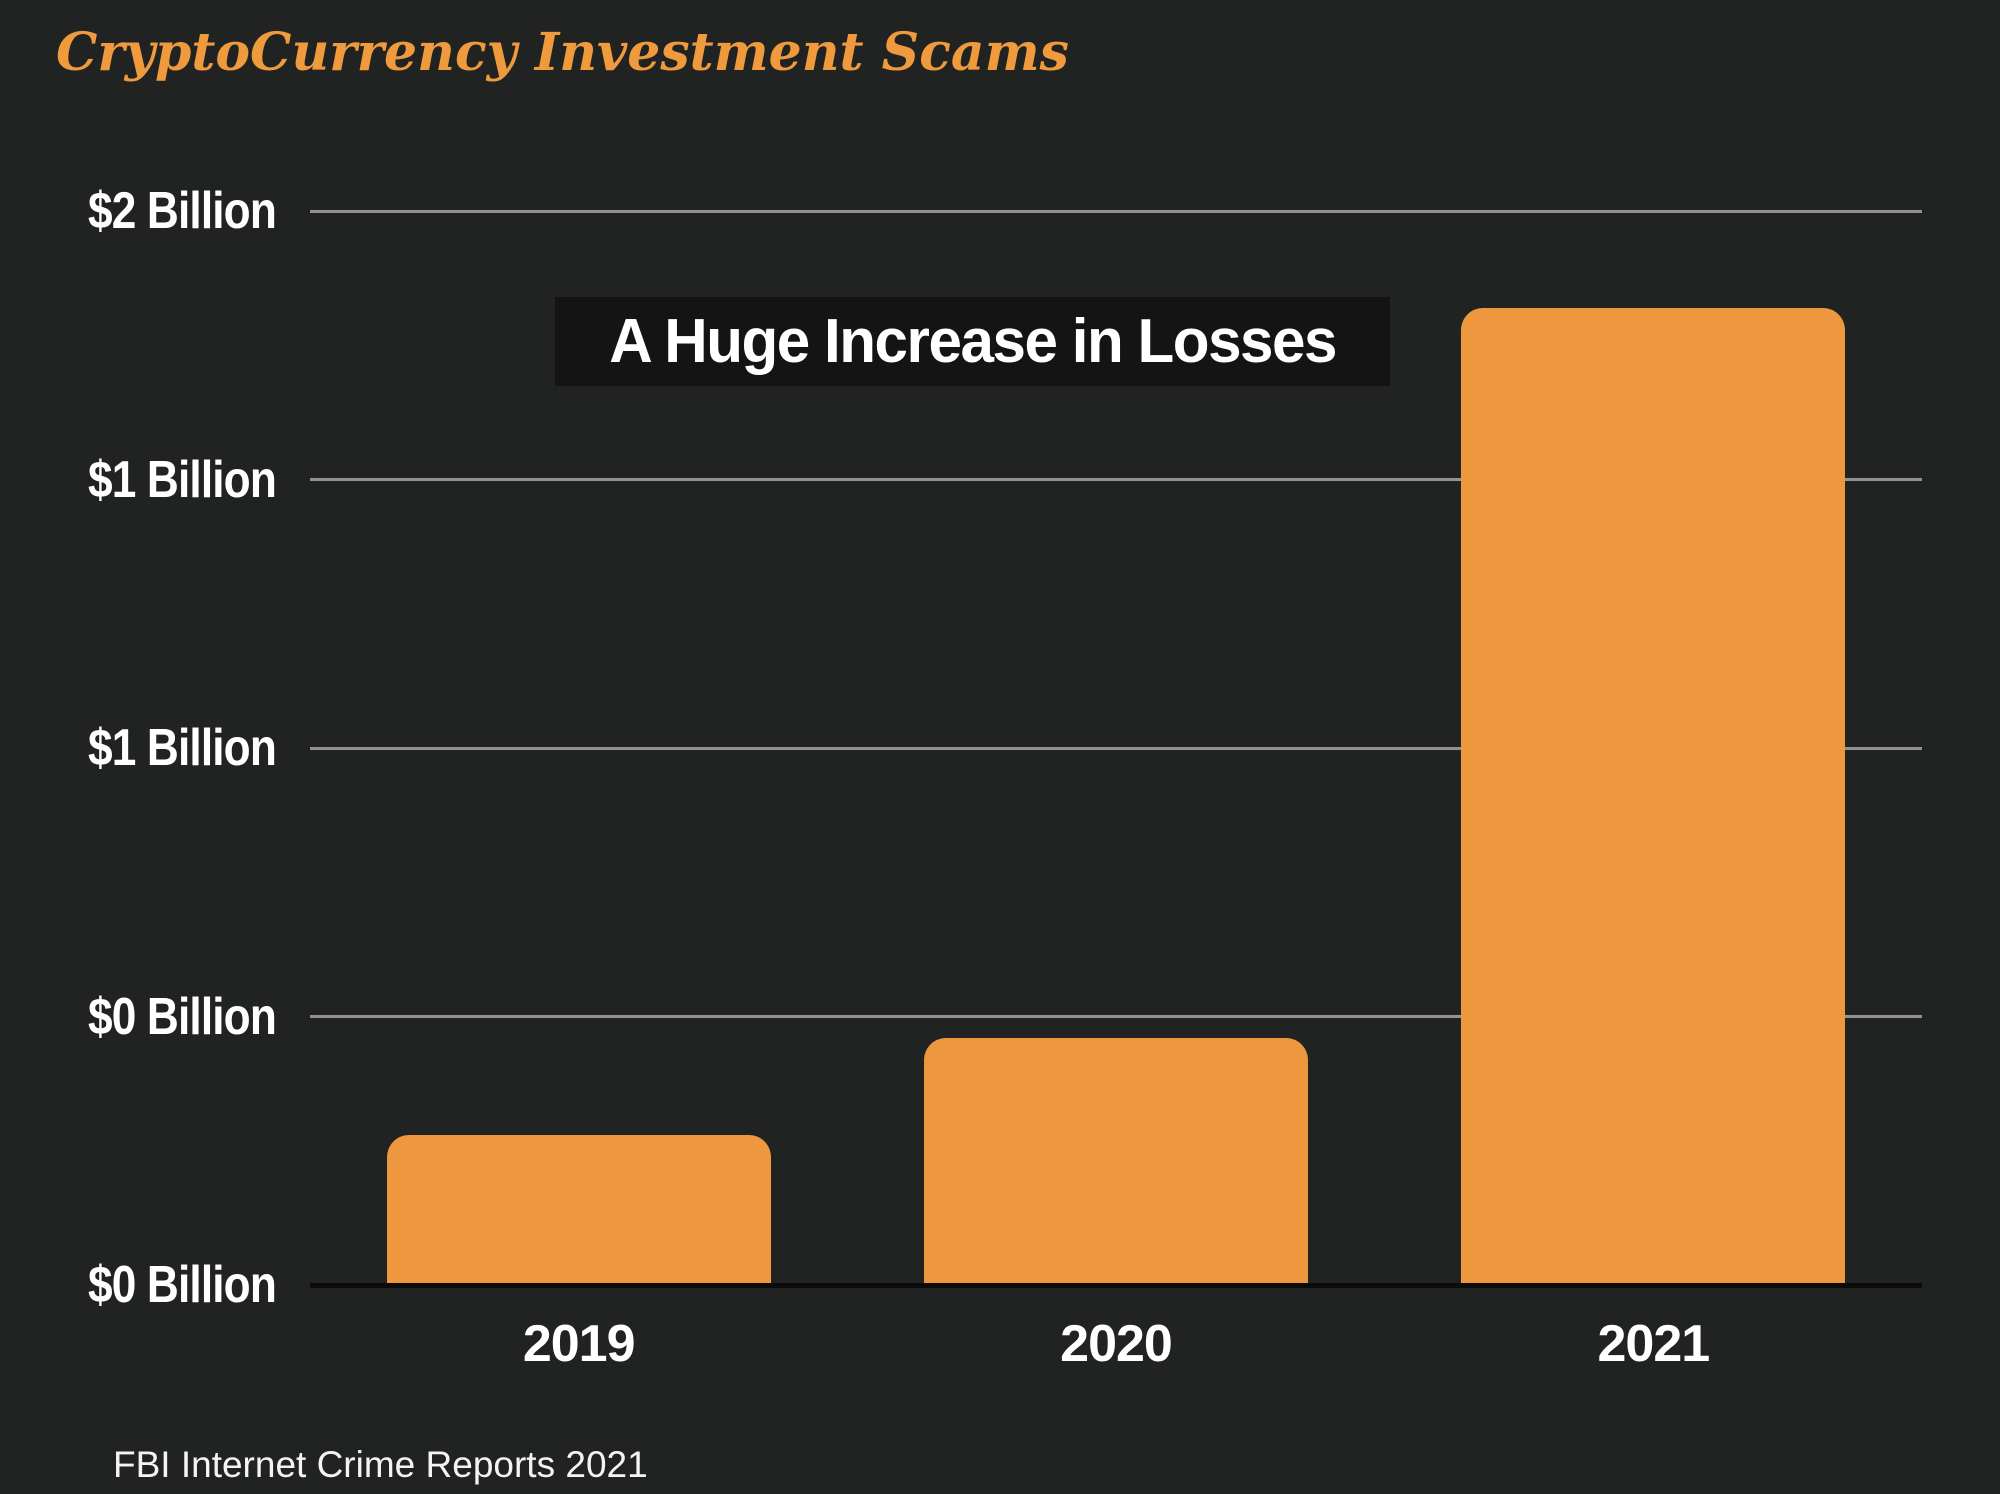  Describe the element at coordinates (1653, 796) in the screenshot. I see `bar-2021` at that location.